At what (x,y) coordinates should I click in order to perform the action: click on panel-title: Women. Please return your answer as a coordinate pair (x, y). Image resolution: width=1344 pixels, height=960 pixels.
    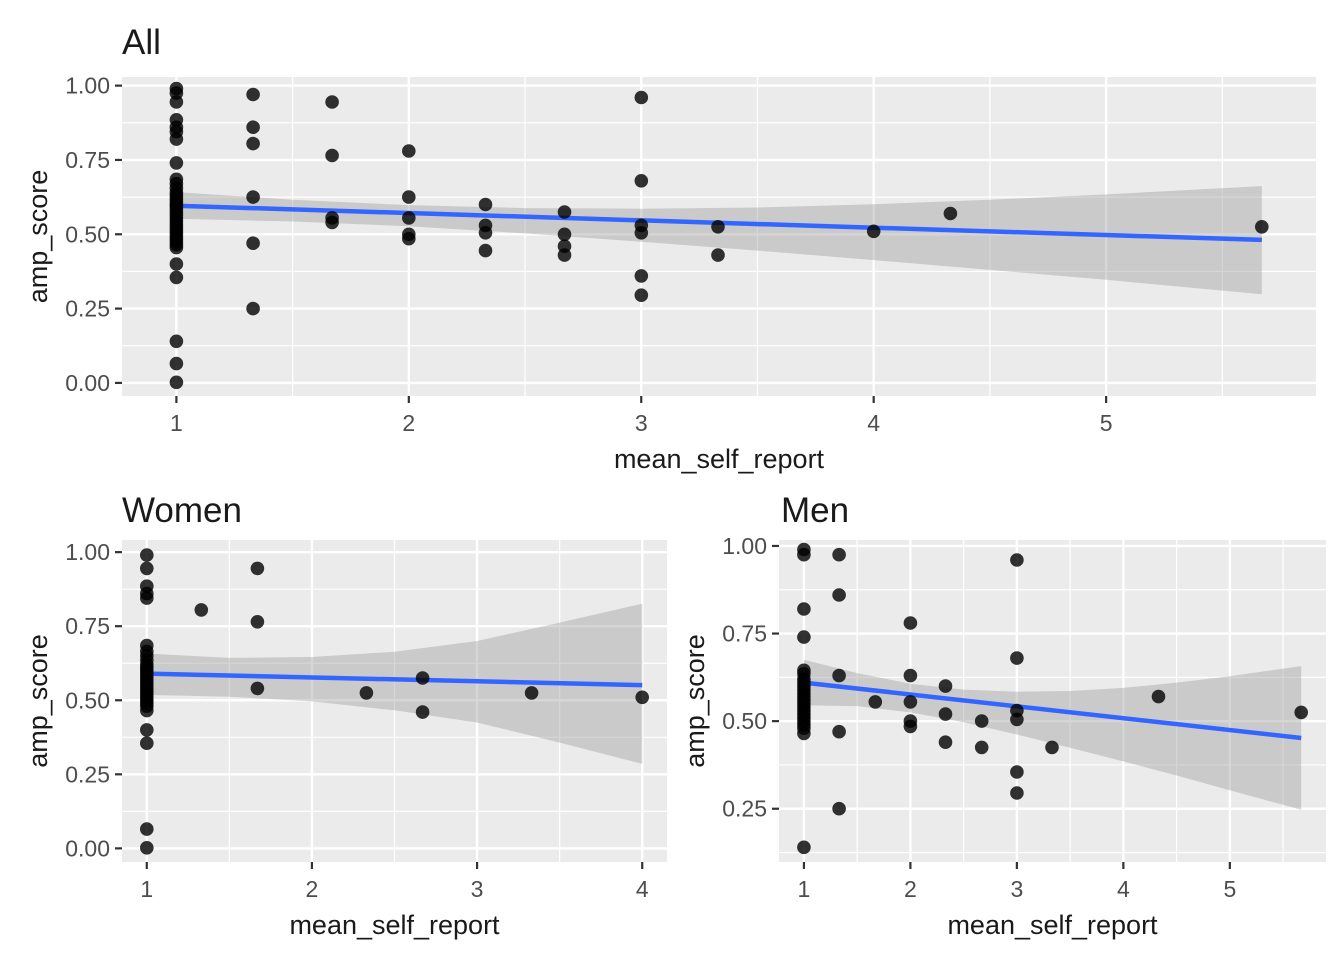
    Looking at the image, I should click on (182, 510).